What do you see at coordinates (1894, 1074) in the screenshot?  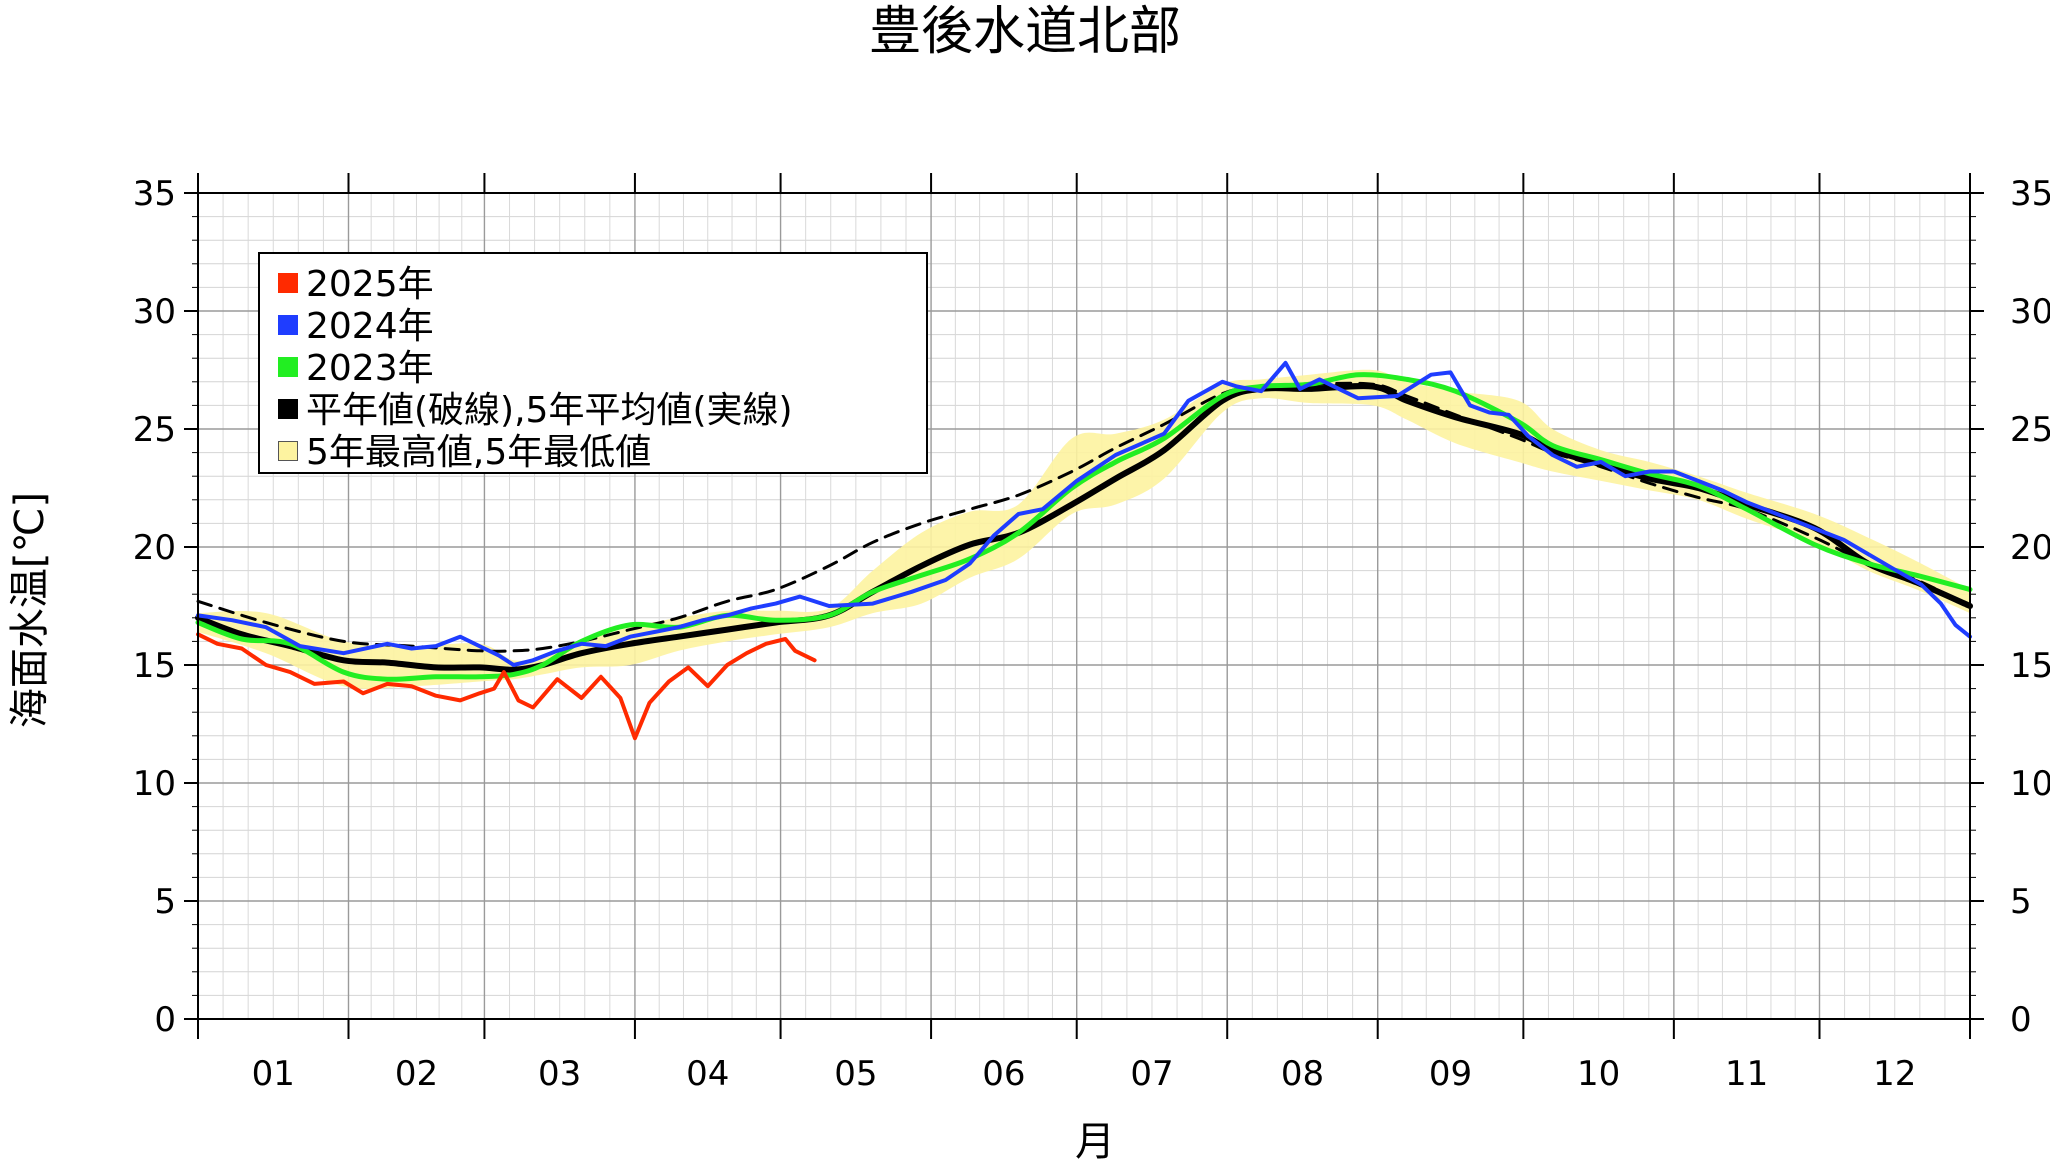 I see `x-tick-label: 12` at bounding box center [1894, 1074].